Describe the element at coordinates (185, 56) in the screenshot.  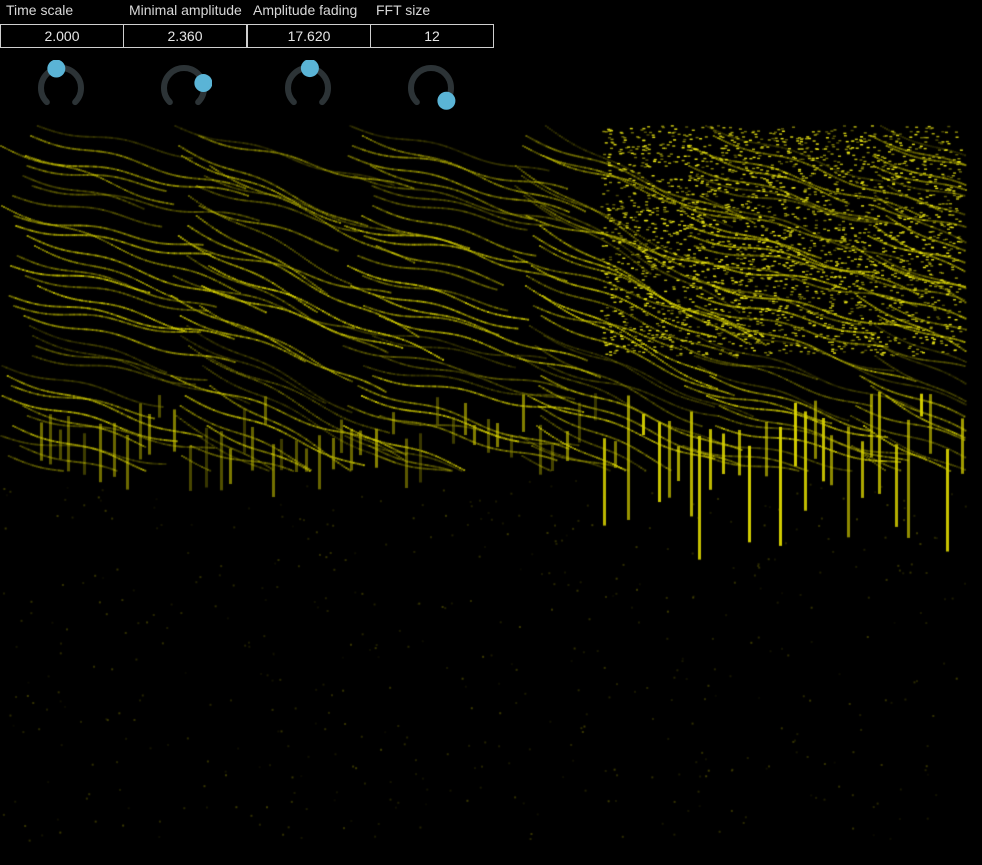
I see `minimal-amplitude-control: Minimal amplitude` at that location.